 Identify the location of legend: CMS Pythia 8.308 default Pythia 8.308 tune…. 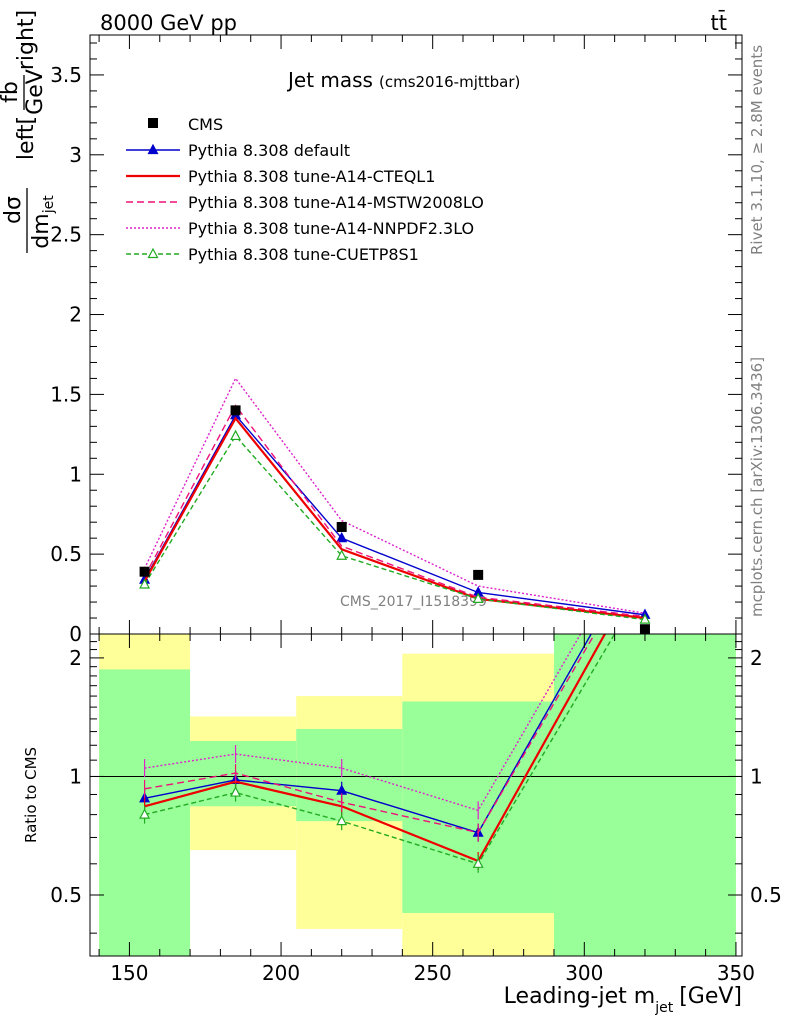
(305, 189).